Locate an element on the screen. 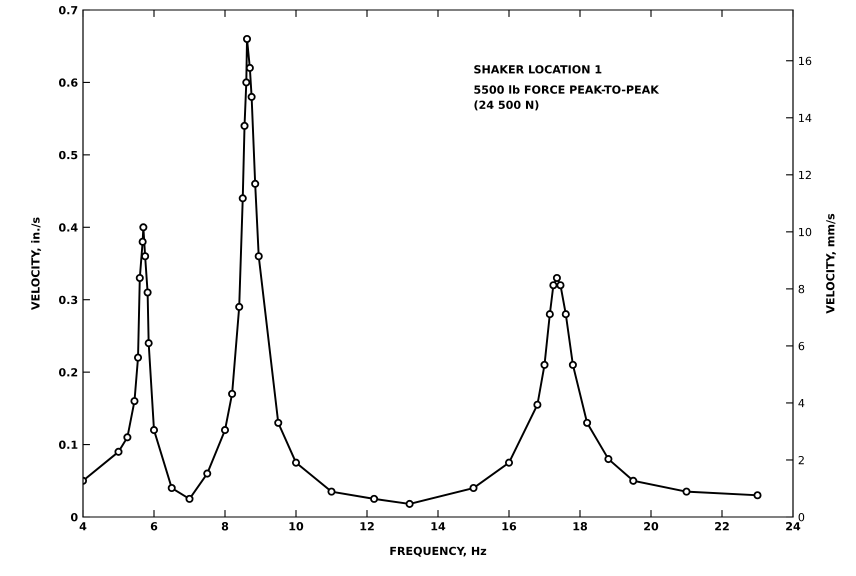 Image resolution: width=856 pixels, height=576 pixels. x-tick-label: 6 is located at coordinates (154, 526).